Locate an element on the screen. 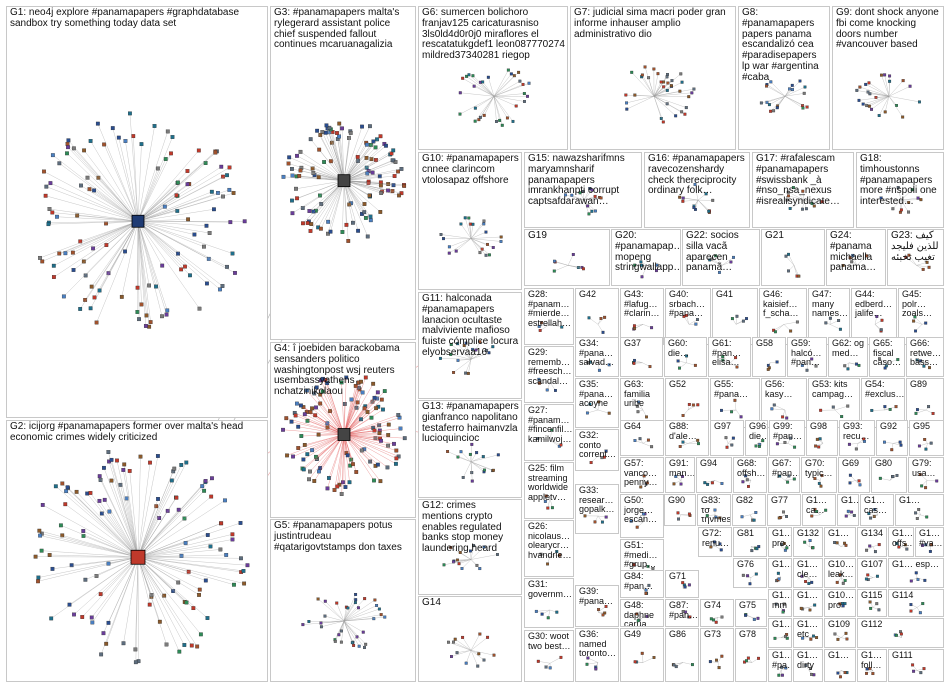 This screenshot has width=950, height=688. group-g83: G83: τσ τηνmessi is located at coordinates (714, 510).